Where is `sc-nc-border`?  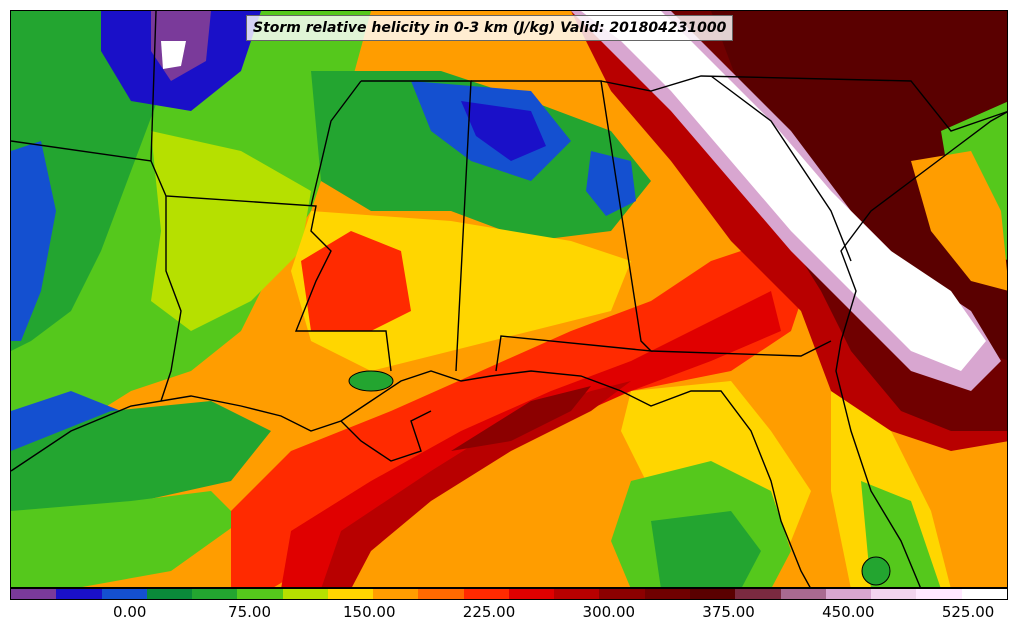
sc-nc-border is located at coordinates (781, 168).